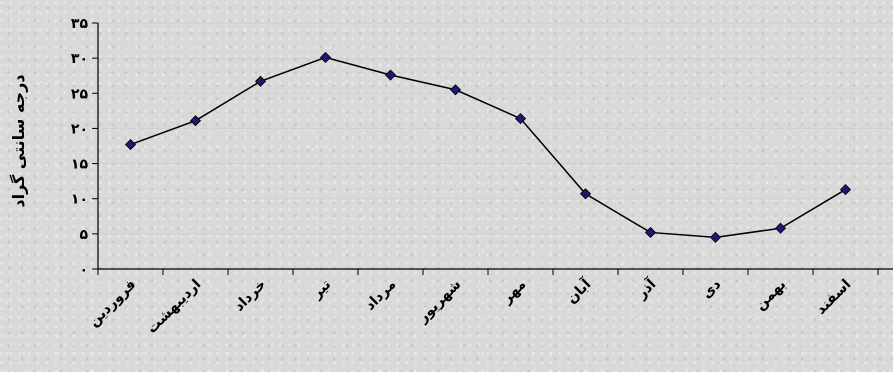 The height and width of the screenshot is (372, 893). Describe the element at coordinates (79, 129) in the screenshot. I see `y-tick-label: ۲۰` at that location.